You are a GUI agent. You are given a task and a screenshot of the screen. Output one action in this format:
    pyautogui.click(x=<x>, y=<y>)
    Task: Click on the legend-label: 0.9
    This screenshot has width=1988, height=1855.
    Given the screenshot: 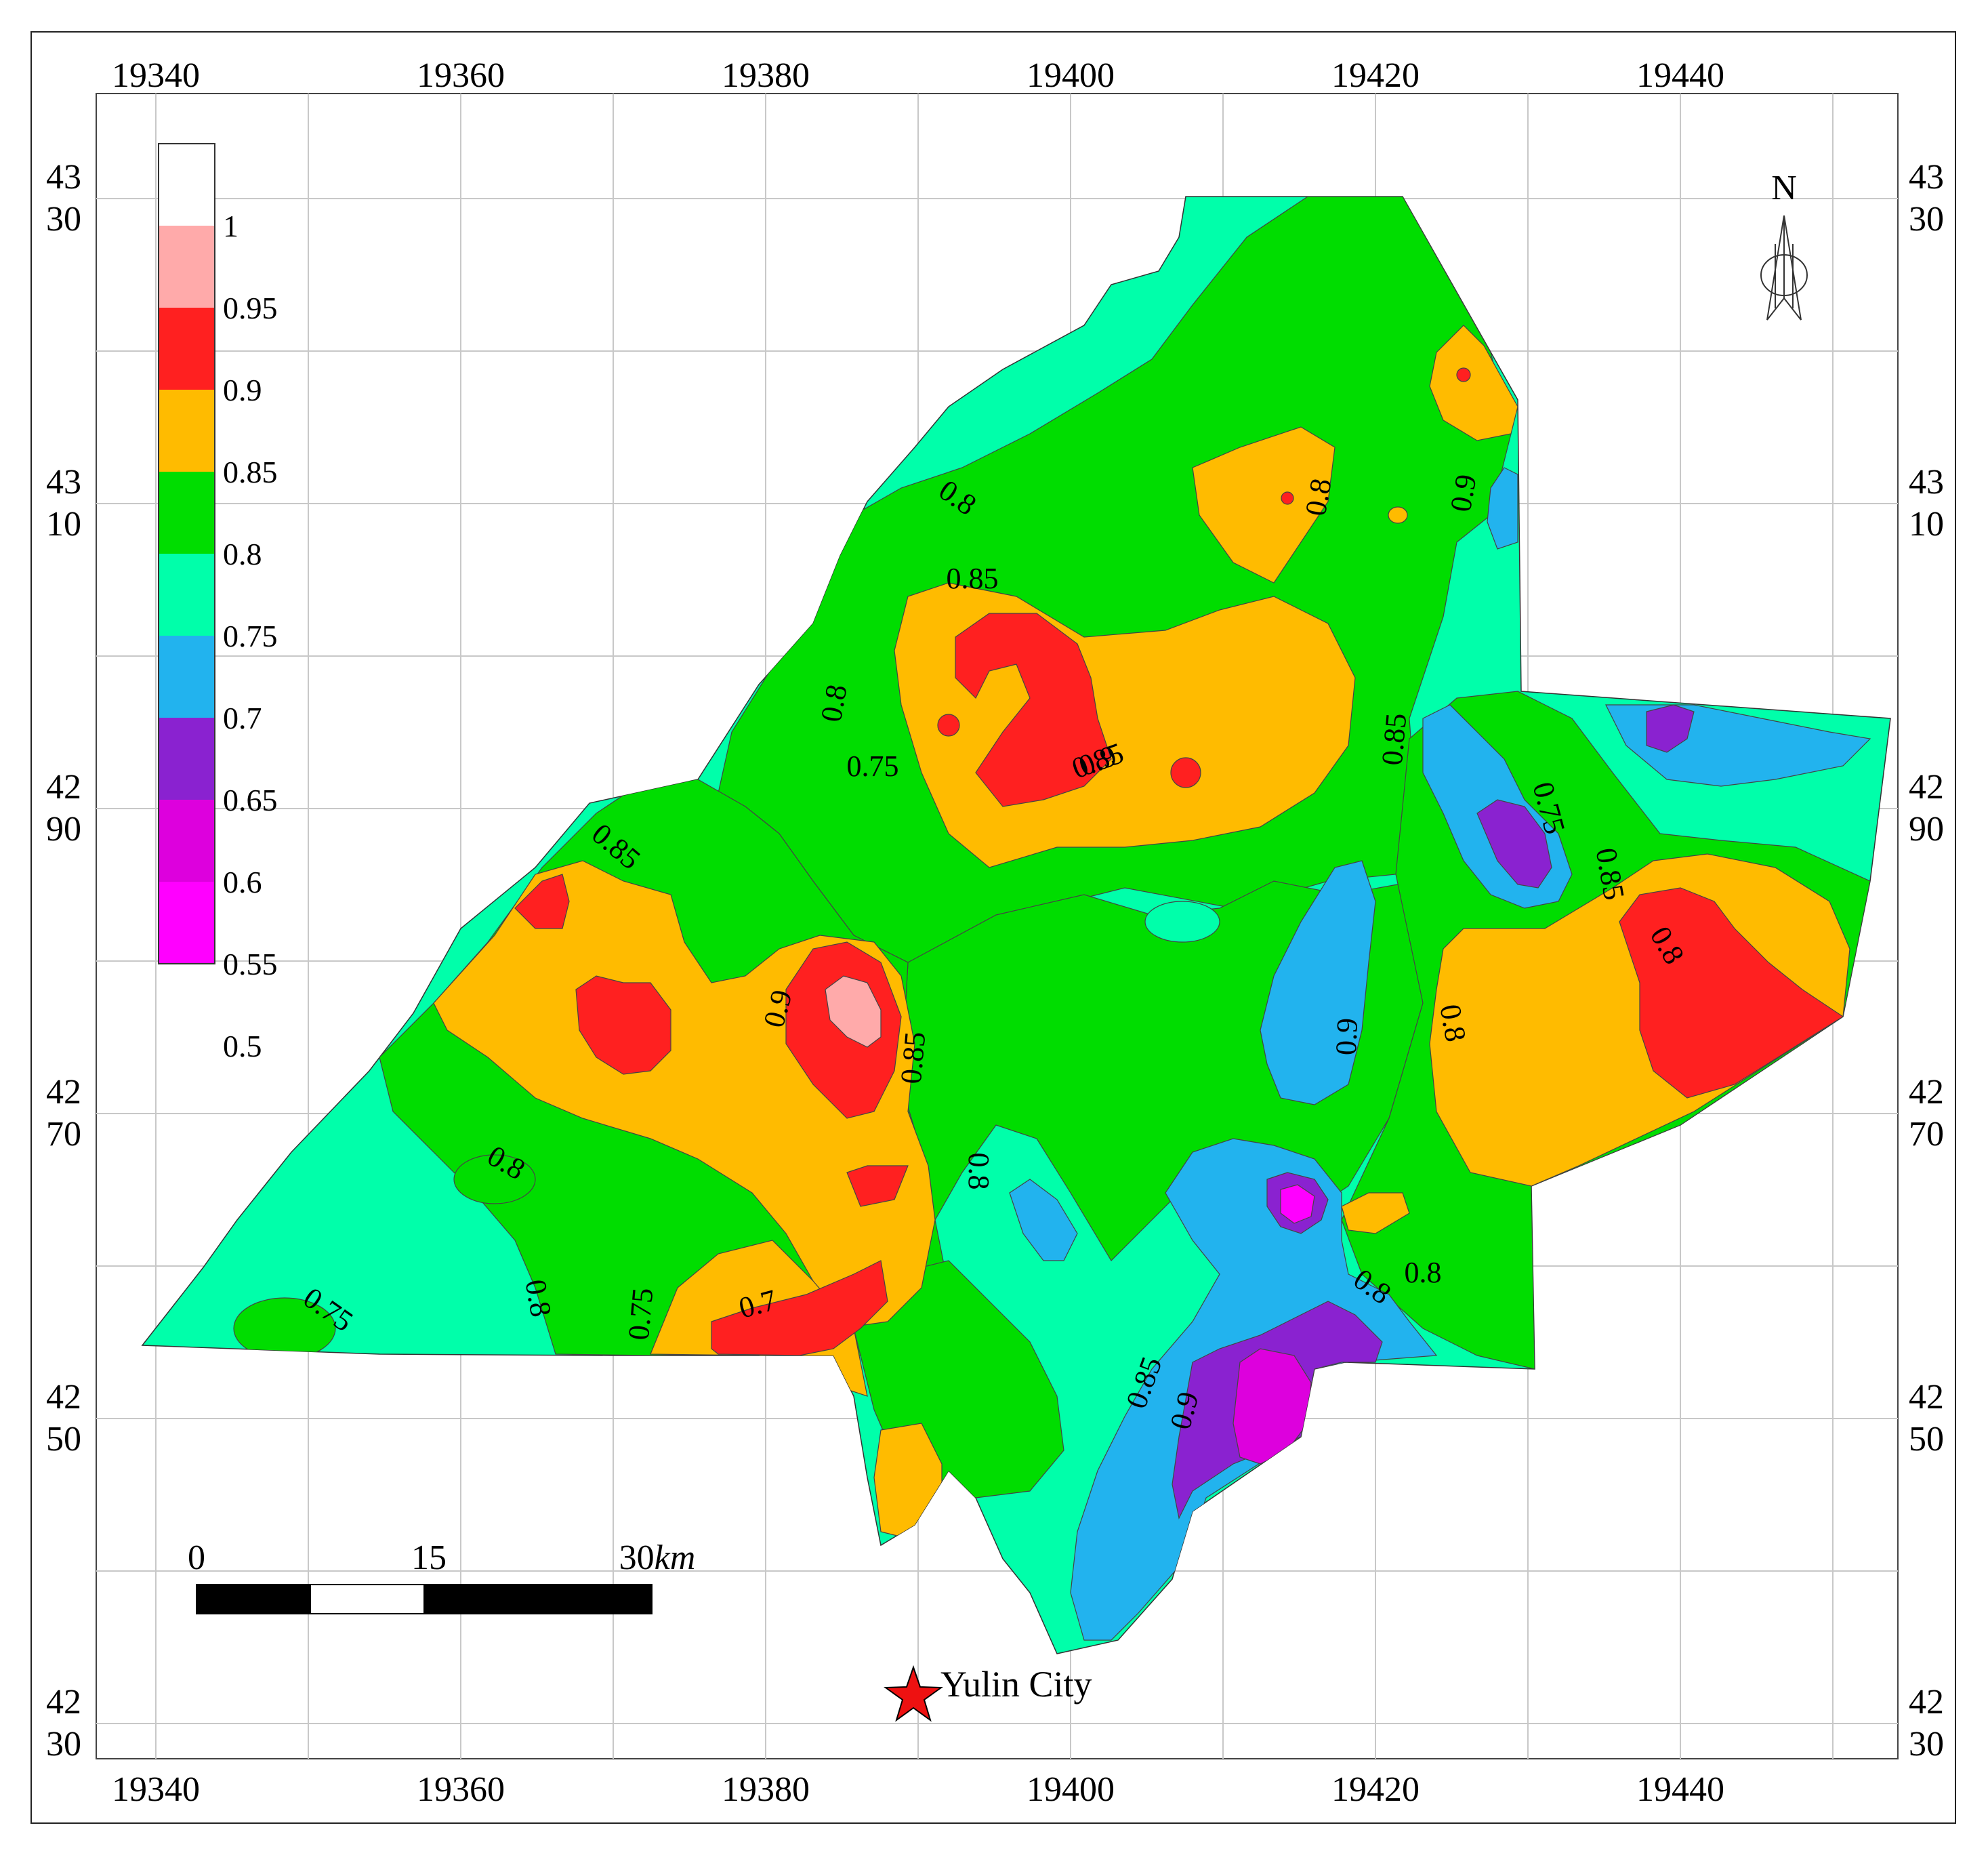 What is the action you would take?
    pyautogui.click(x=242, y=390)
    